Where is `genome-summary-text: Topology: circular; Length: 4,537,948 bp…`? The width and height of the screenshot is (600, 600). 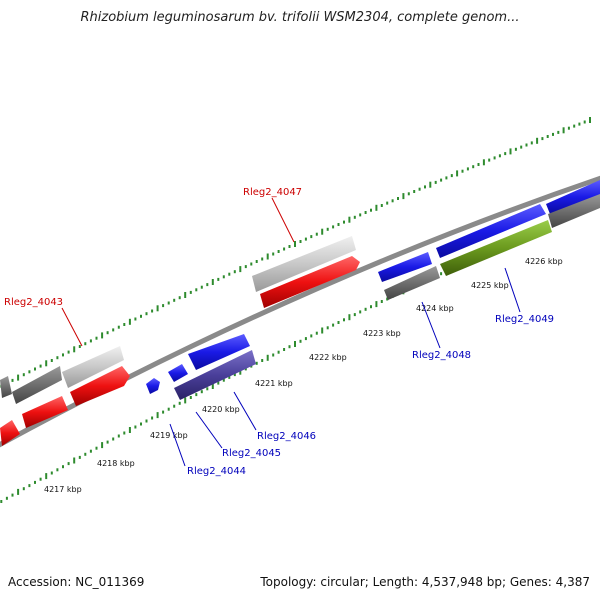 genome-summary-text: Topology: circular; Length: 4,537,948 bp… is located at coordinates (425, 582).